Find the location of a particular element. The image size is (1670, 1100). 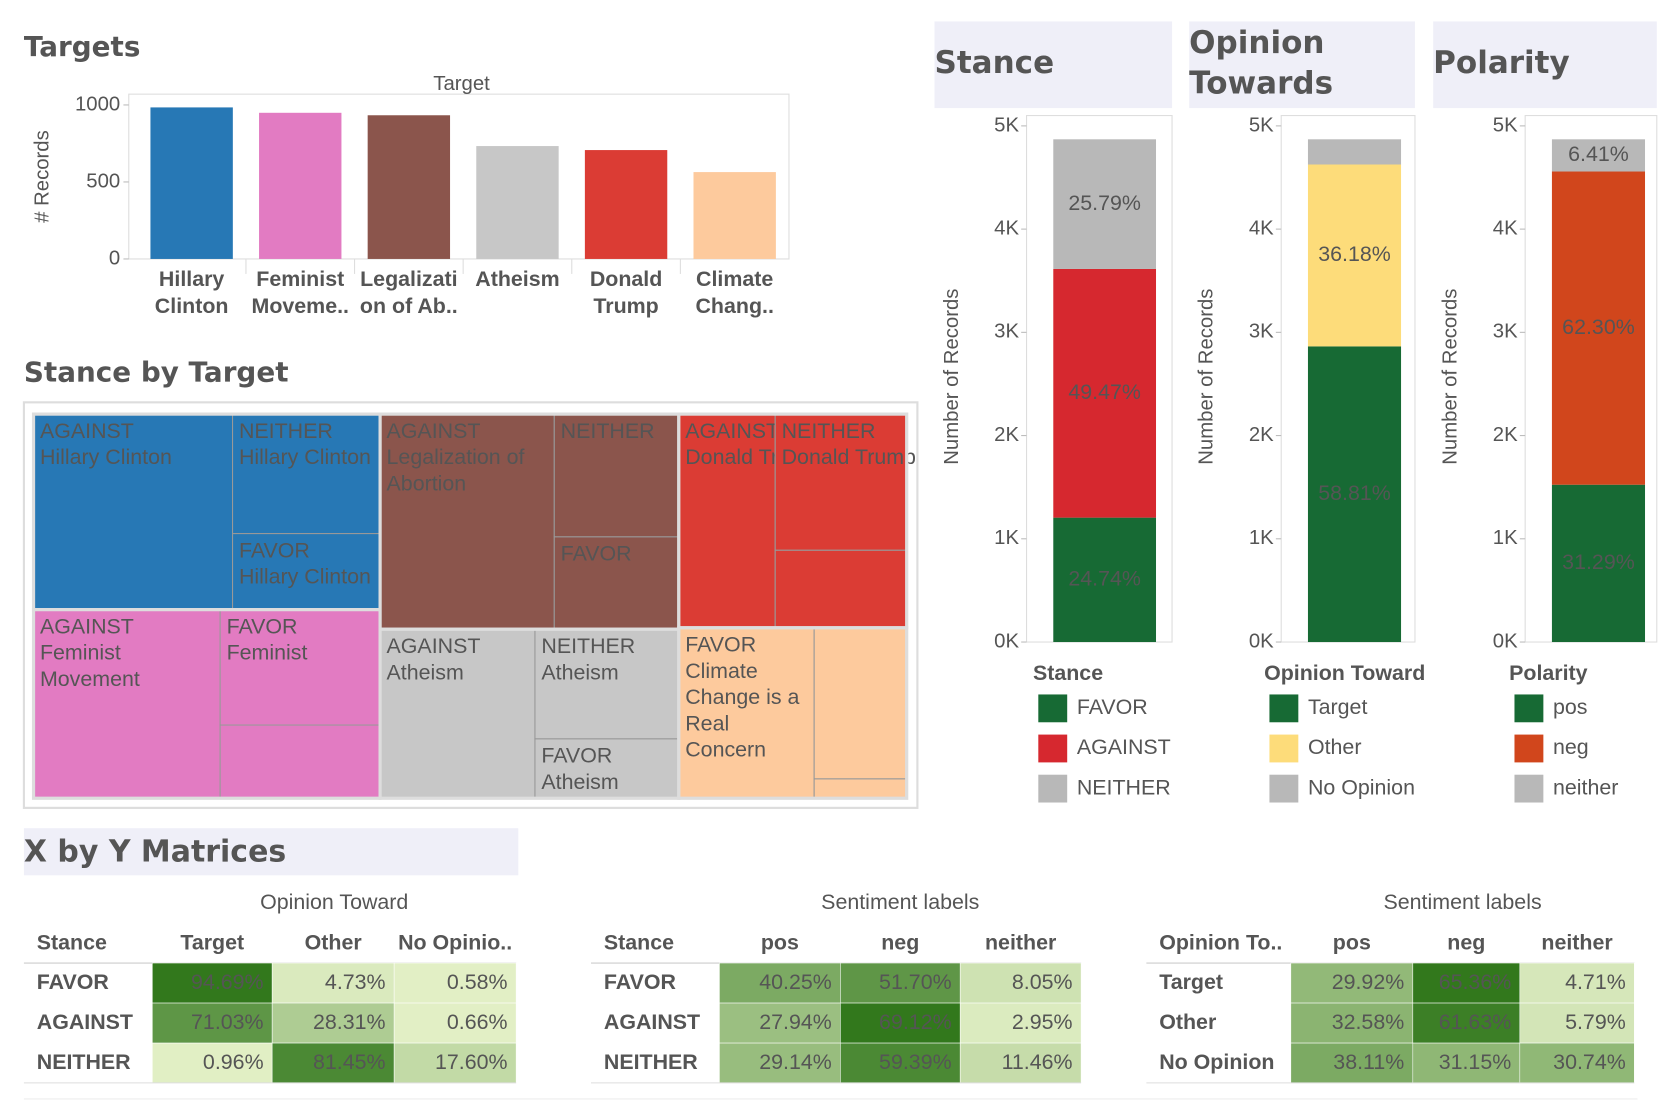

legend-label: AGAINST is located at coordinates (1124, 747).